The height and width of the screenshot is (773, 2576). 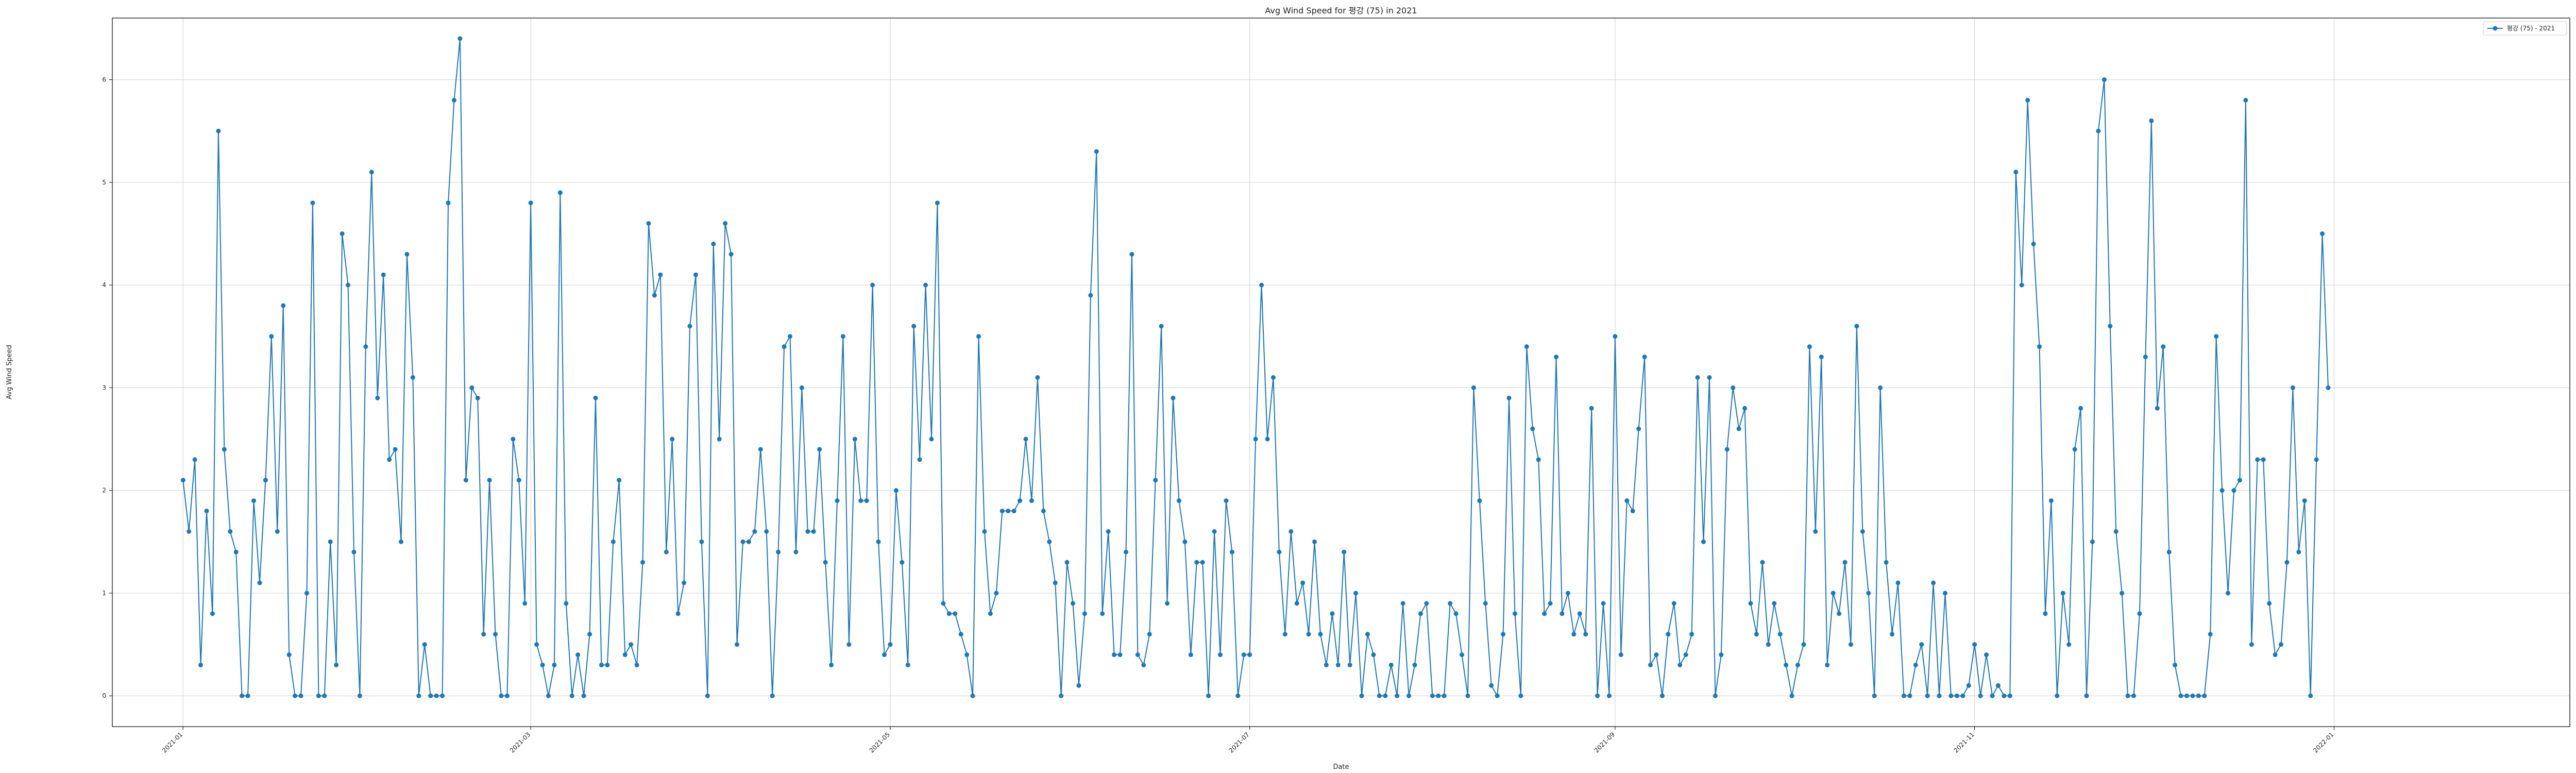 I want to click on legend: 평강 (75) - 2021, so click(x=2525, y=28).